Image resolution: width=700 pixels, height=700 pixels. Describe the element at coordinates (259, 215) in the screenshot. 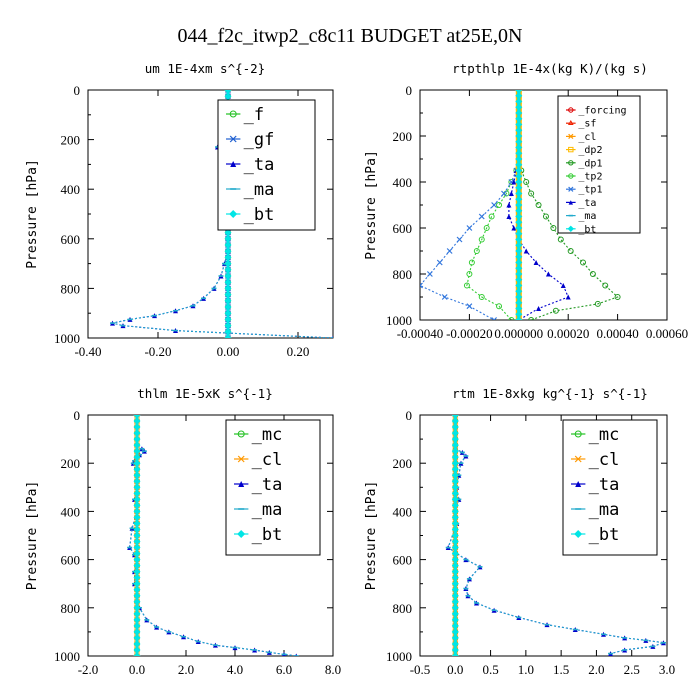

I see `legend-label: _bt` at that location.